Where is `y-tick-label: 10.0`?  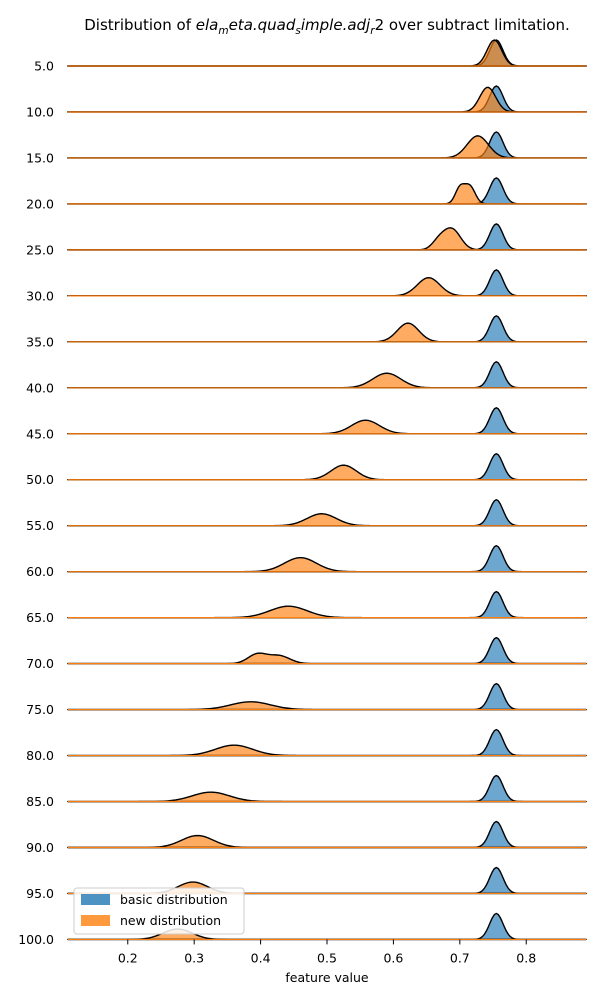 y-tick-label: 10.0 is located at coordinates (40, 111).